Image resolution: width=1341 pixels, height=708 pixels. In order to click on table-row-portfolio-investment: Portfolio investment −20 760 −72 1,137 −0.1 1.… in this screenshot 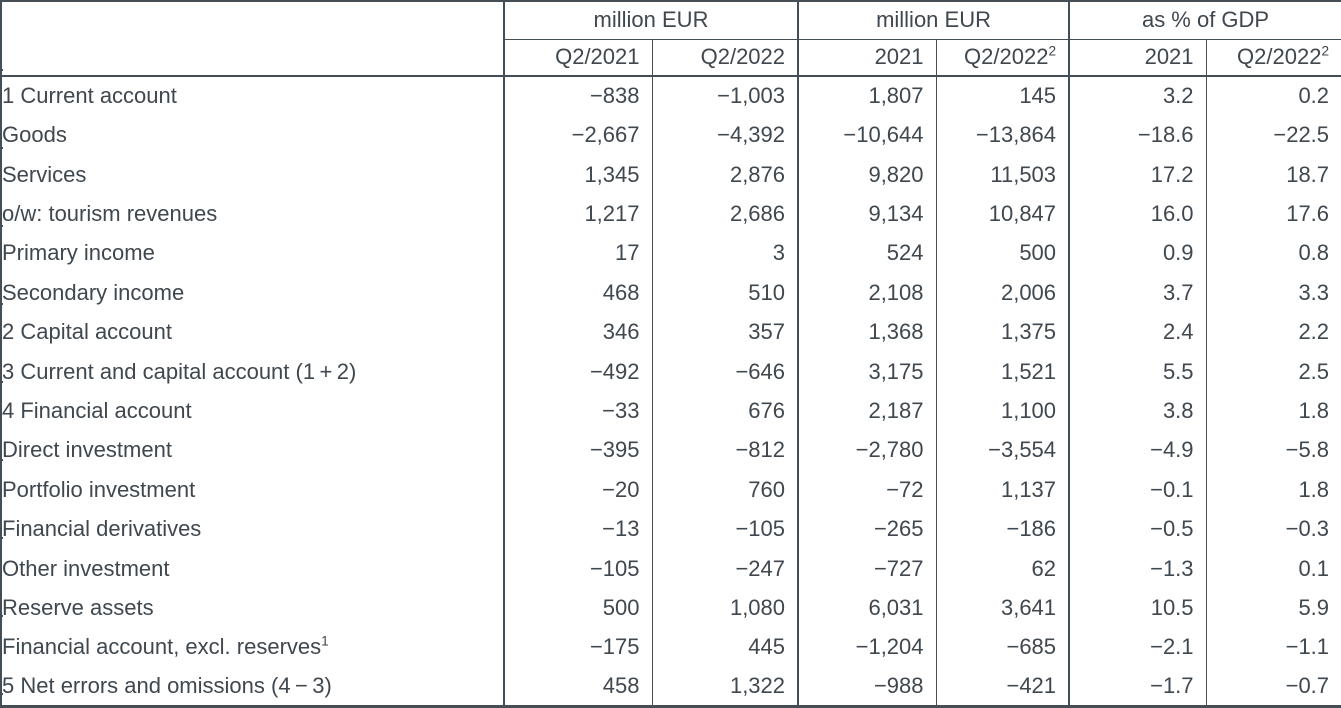, I will do `click(671, 490)`.